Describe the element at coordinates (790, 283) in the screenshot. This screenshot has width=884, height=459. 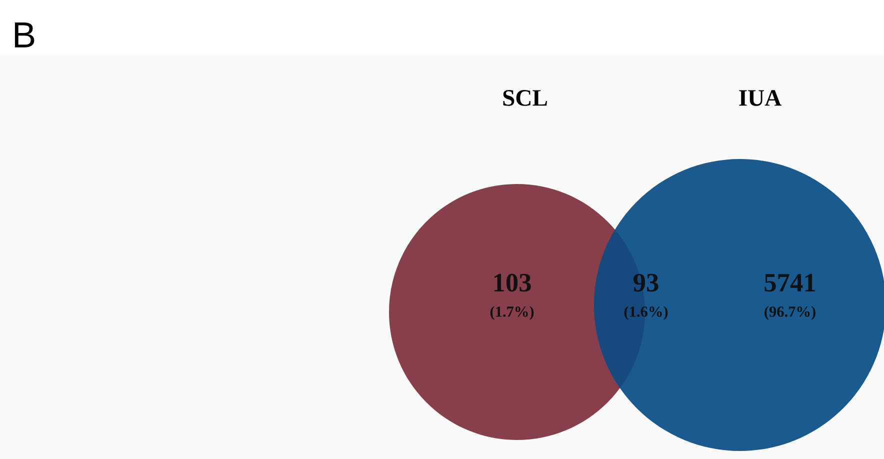
I see `data-label: 5741` at that location.